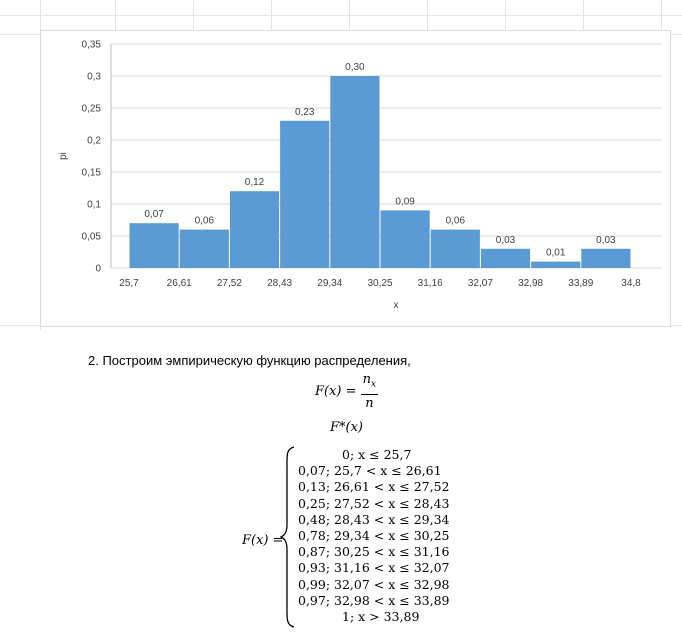  What do you see at coordinates (92, 45) in the screenshot?
I see `y-tick-label: 0,35` at bounding box center [92, 45].